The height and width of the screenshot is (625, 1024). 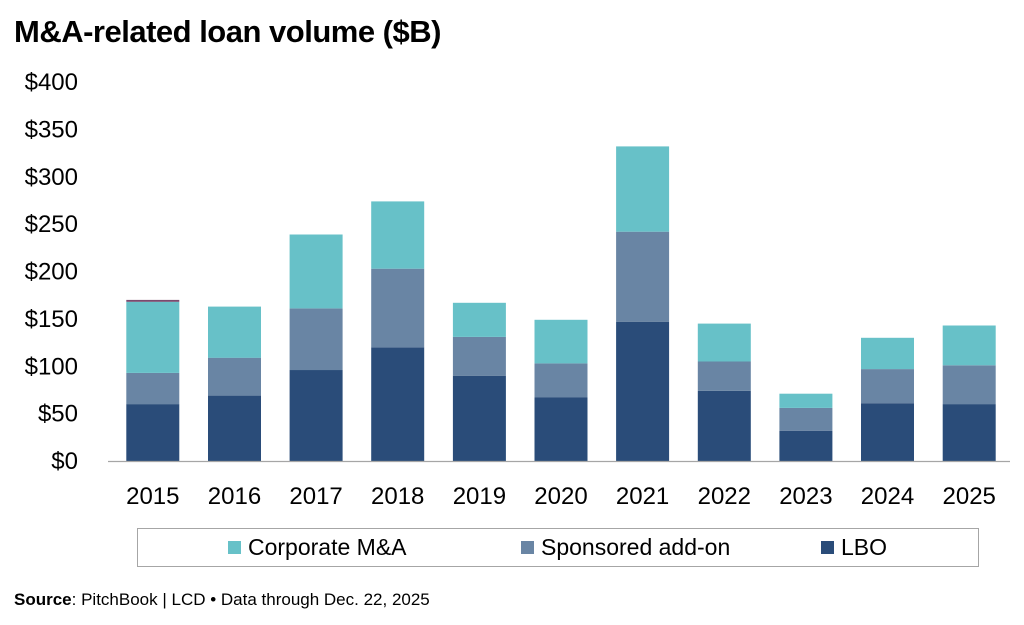 I want to click on legend-item-corporate: Corporate M&A, so click(x=317, y=547).